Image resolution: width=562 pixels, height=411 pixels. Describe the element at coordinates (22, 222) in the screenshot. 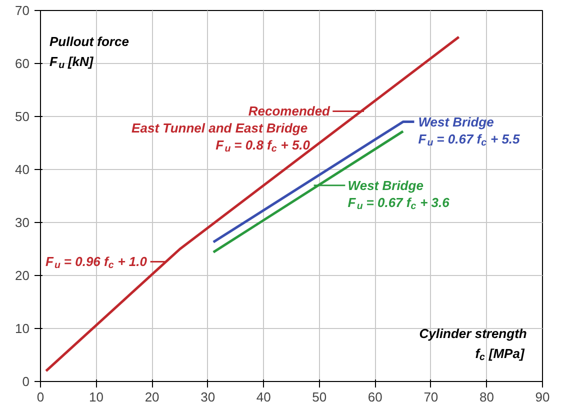

I see `y-tick-label: 30` at that location.